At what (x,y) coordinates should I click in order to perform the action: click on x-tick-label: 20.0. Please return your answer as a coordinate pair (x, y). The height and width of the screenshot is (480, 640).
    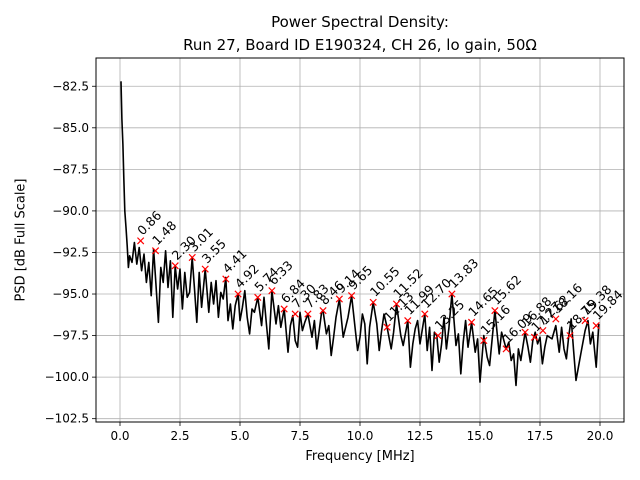
    Looking at the image, I should click on (600, 436).